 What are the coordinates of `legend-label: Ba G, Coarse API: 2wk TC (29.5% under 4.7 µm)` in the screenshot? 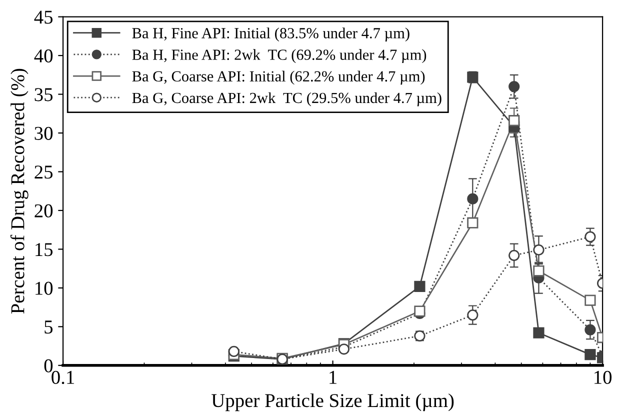 It's located at (287, 99).